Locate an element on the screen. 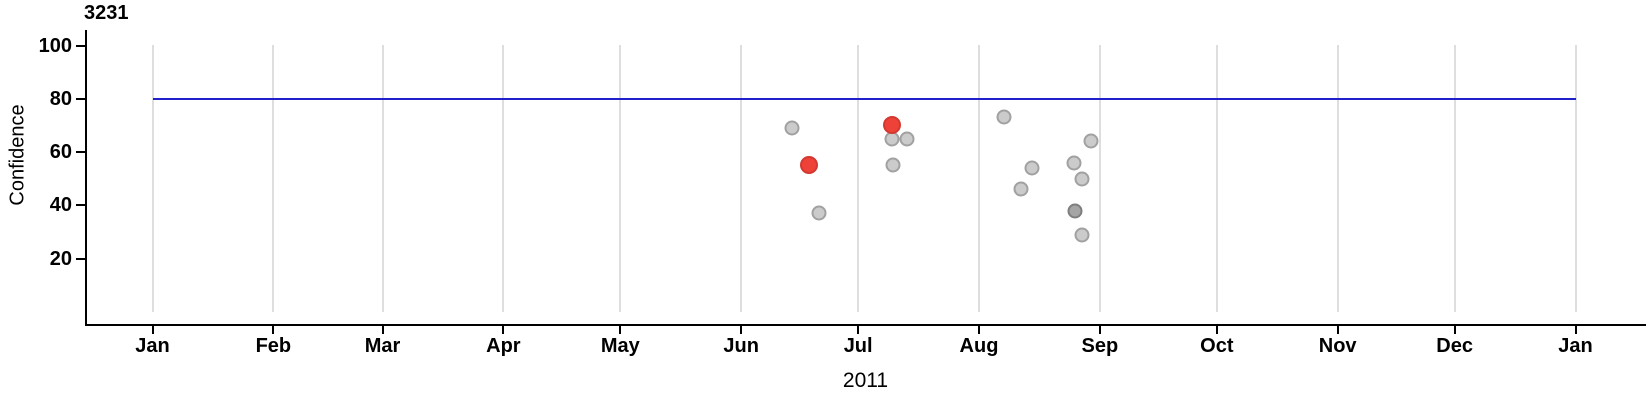 This screenshot has width=1650, height=400. x-tick-label: Nov is located at coordinates (1337, 346).